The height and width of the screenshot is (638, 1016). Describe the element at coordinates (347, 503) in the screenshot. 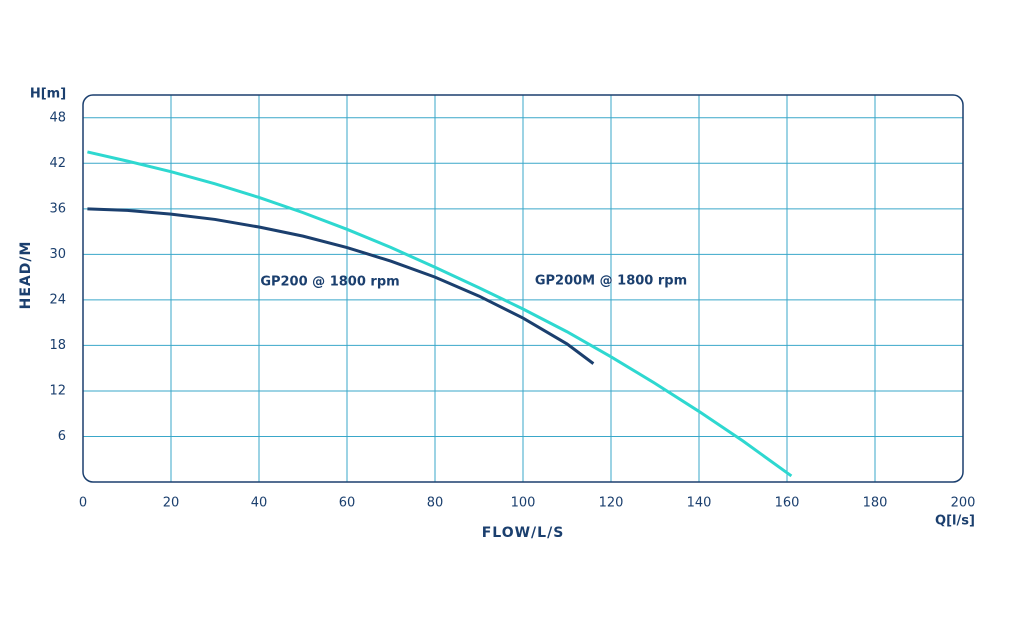

I see `x-tick-label: 60` at that location.